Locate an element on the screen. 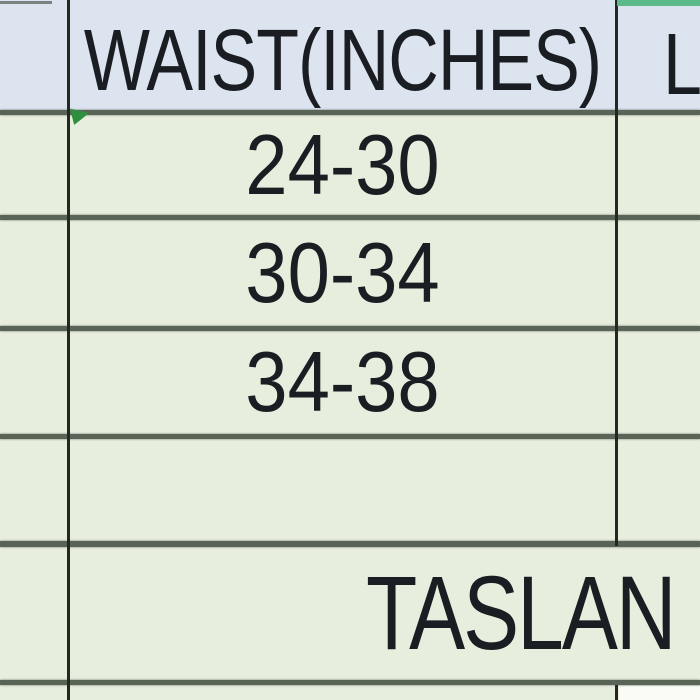  fabric-label: TASLAN is located at coordinates (521, 613).